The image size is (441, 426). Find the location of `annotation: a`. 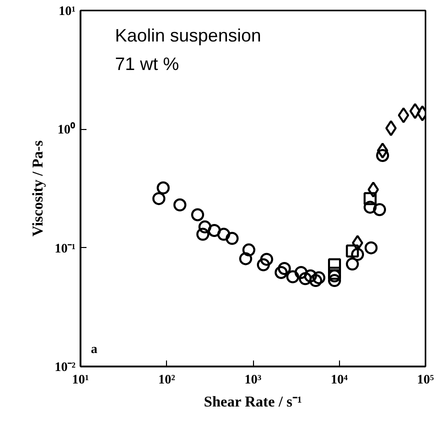

annotation: a is located at coordinates (94, 348).